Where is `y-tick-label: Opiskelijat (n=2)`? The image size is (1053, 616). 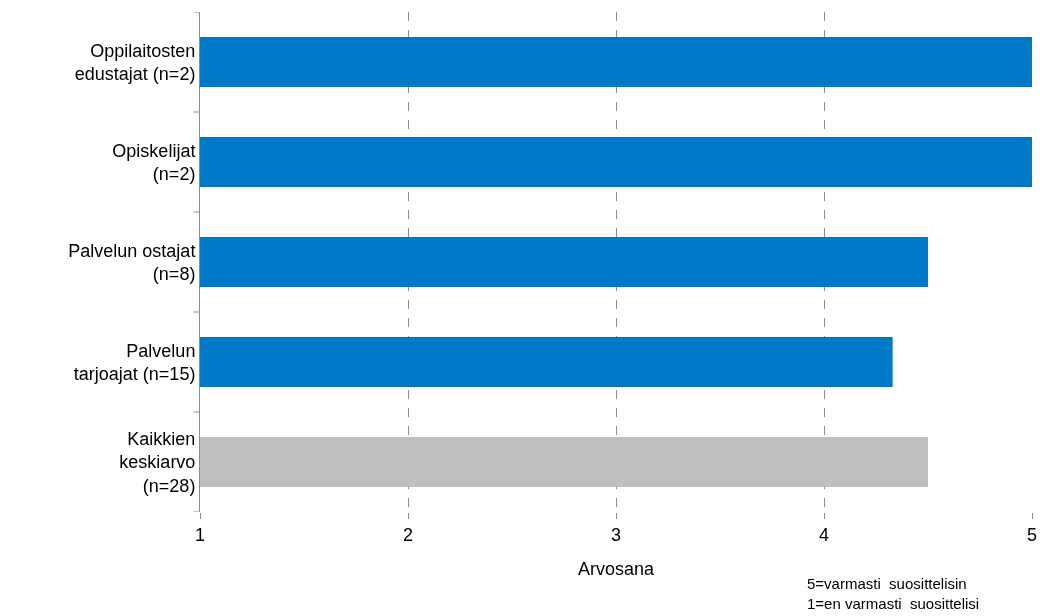 y-tick-label: Opiskelijat (n=2) is located at coordinates (154, 162).